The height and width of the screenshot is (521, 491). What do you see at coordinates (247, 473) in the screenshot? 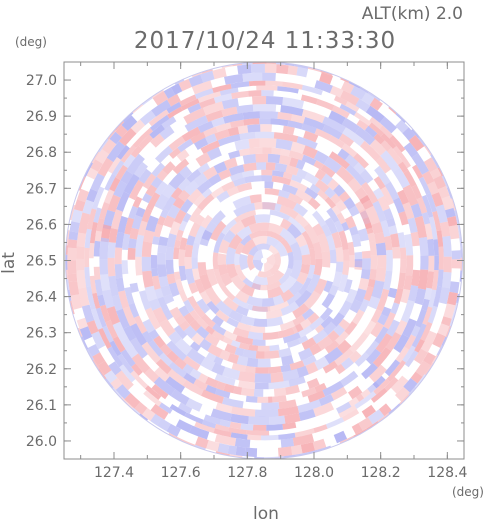
I see `x-tick-label: 127.8` at bounding box center [247, 473].